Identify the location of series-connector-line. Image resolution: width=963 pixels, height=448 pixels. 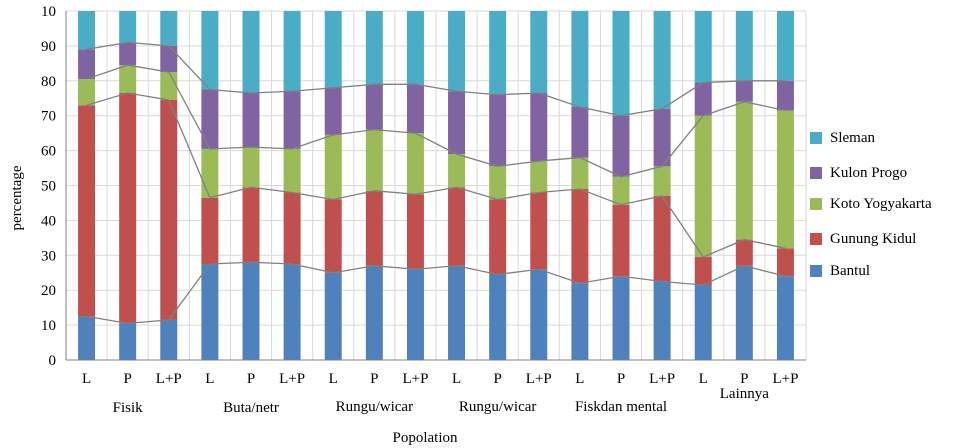
(436, 79).